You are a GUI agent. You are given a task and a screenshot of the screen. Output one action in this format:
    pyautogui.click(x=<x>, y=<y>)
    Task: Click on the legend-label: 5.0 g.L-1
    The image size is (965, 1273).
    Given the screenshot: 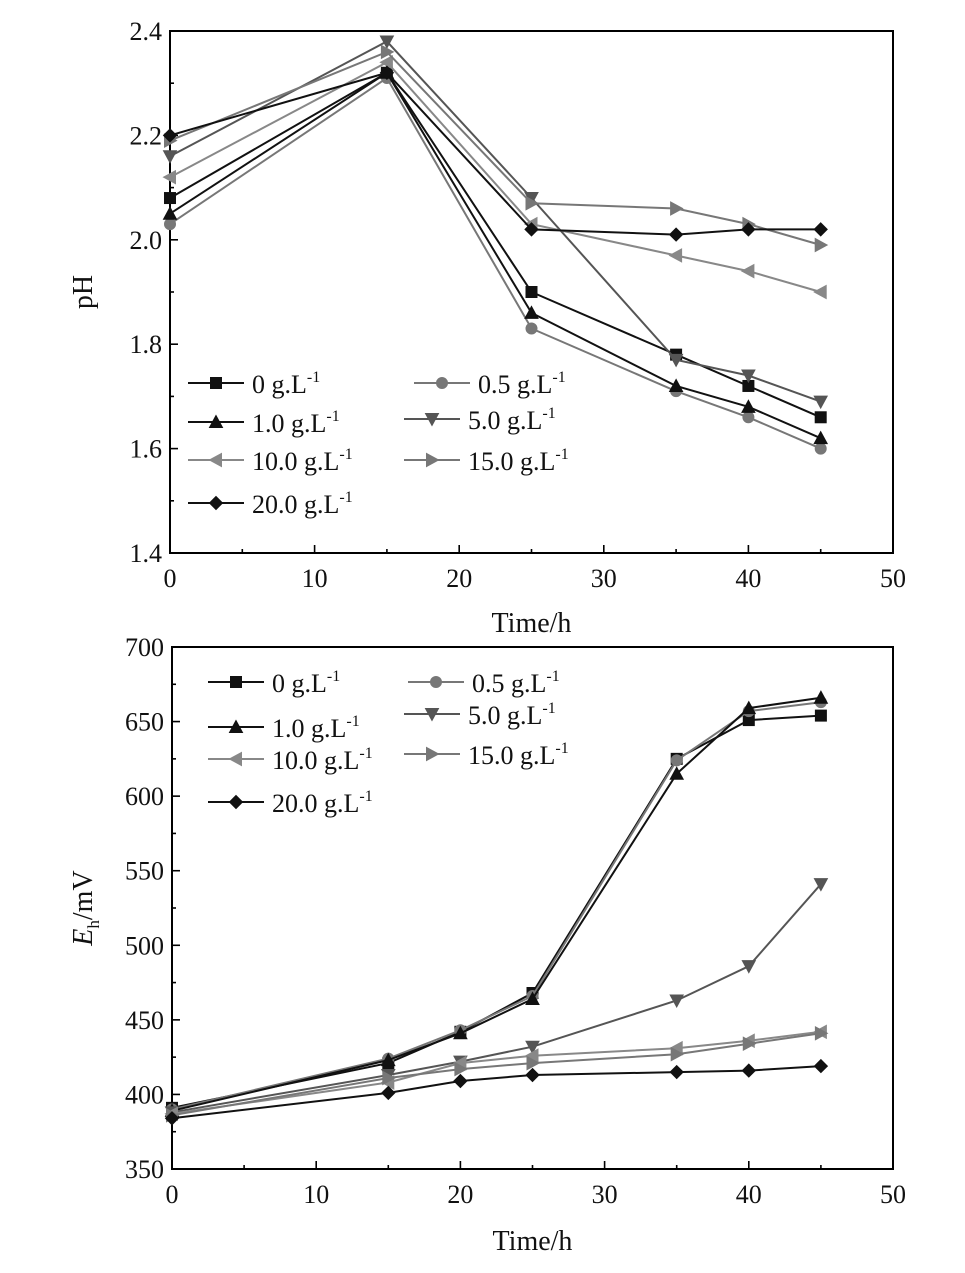 What is the action you would take?
    pyautogui.click(x=512, y=420)
    